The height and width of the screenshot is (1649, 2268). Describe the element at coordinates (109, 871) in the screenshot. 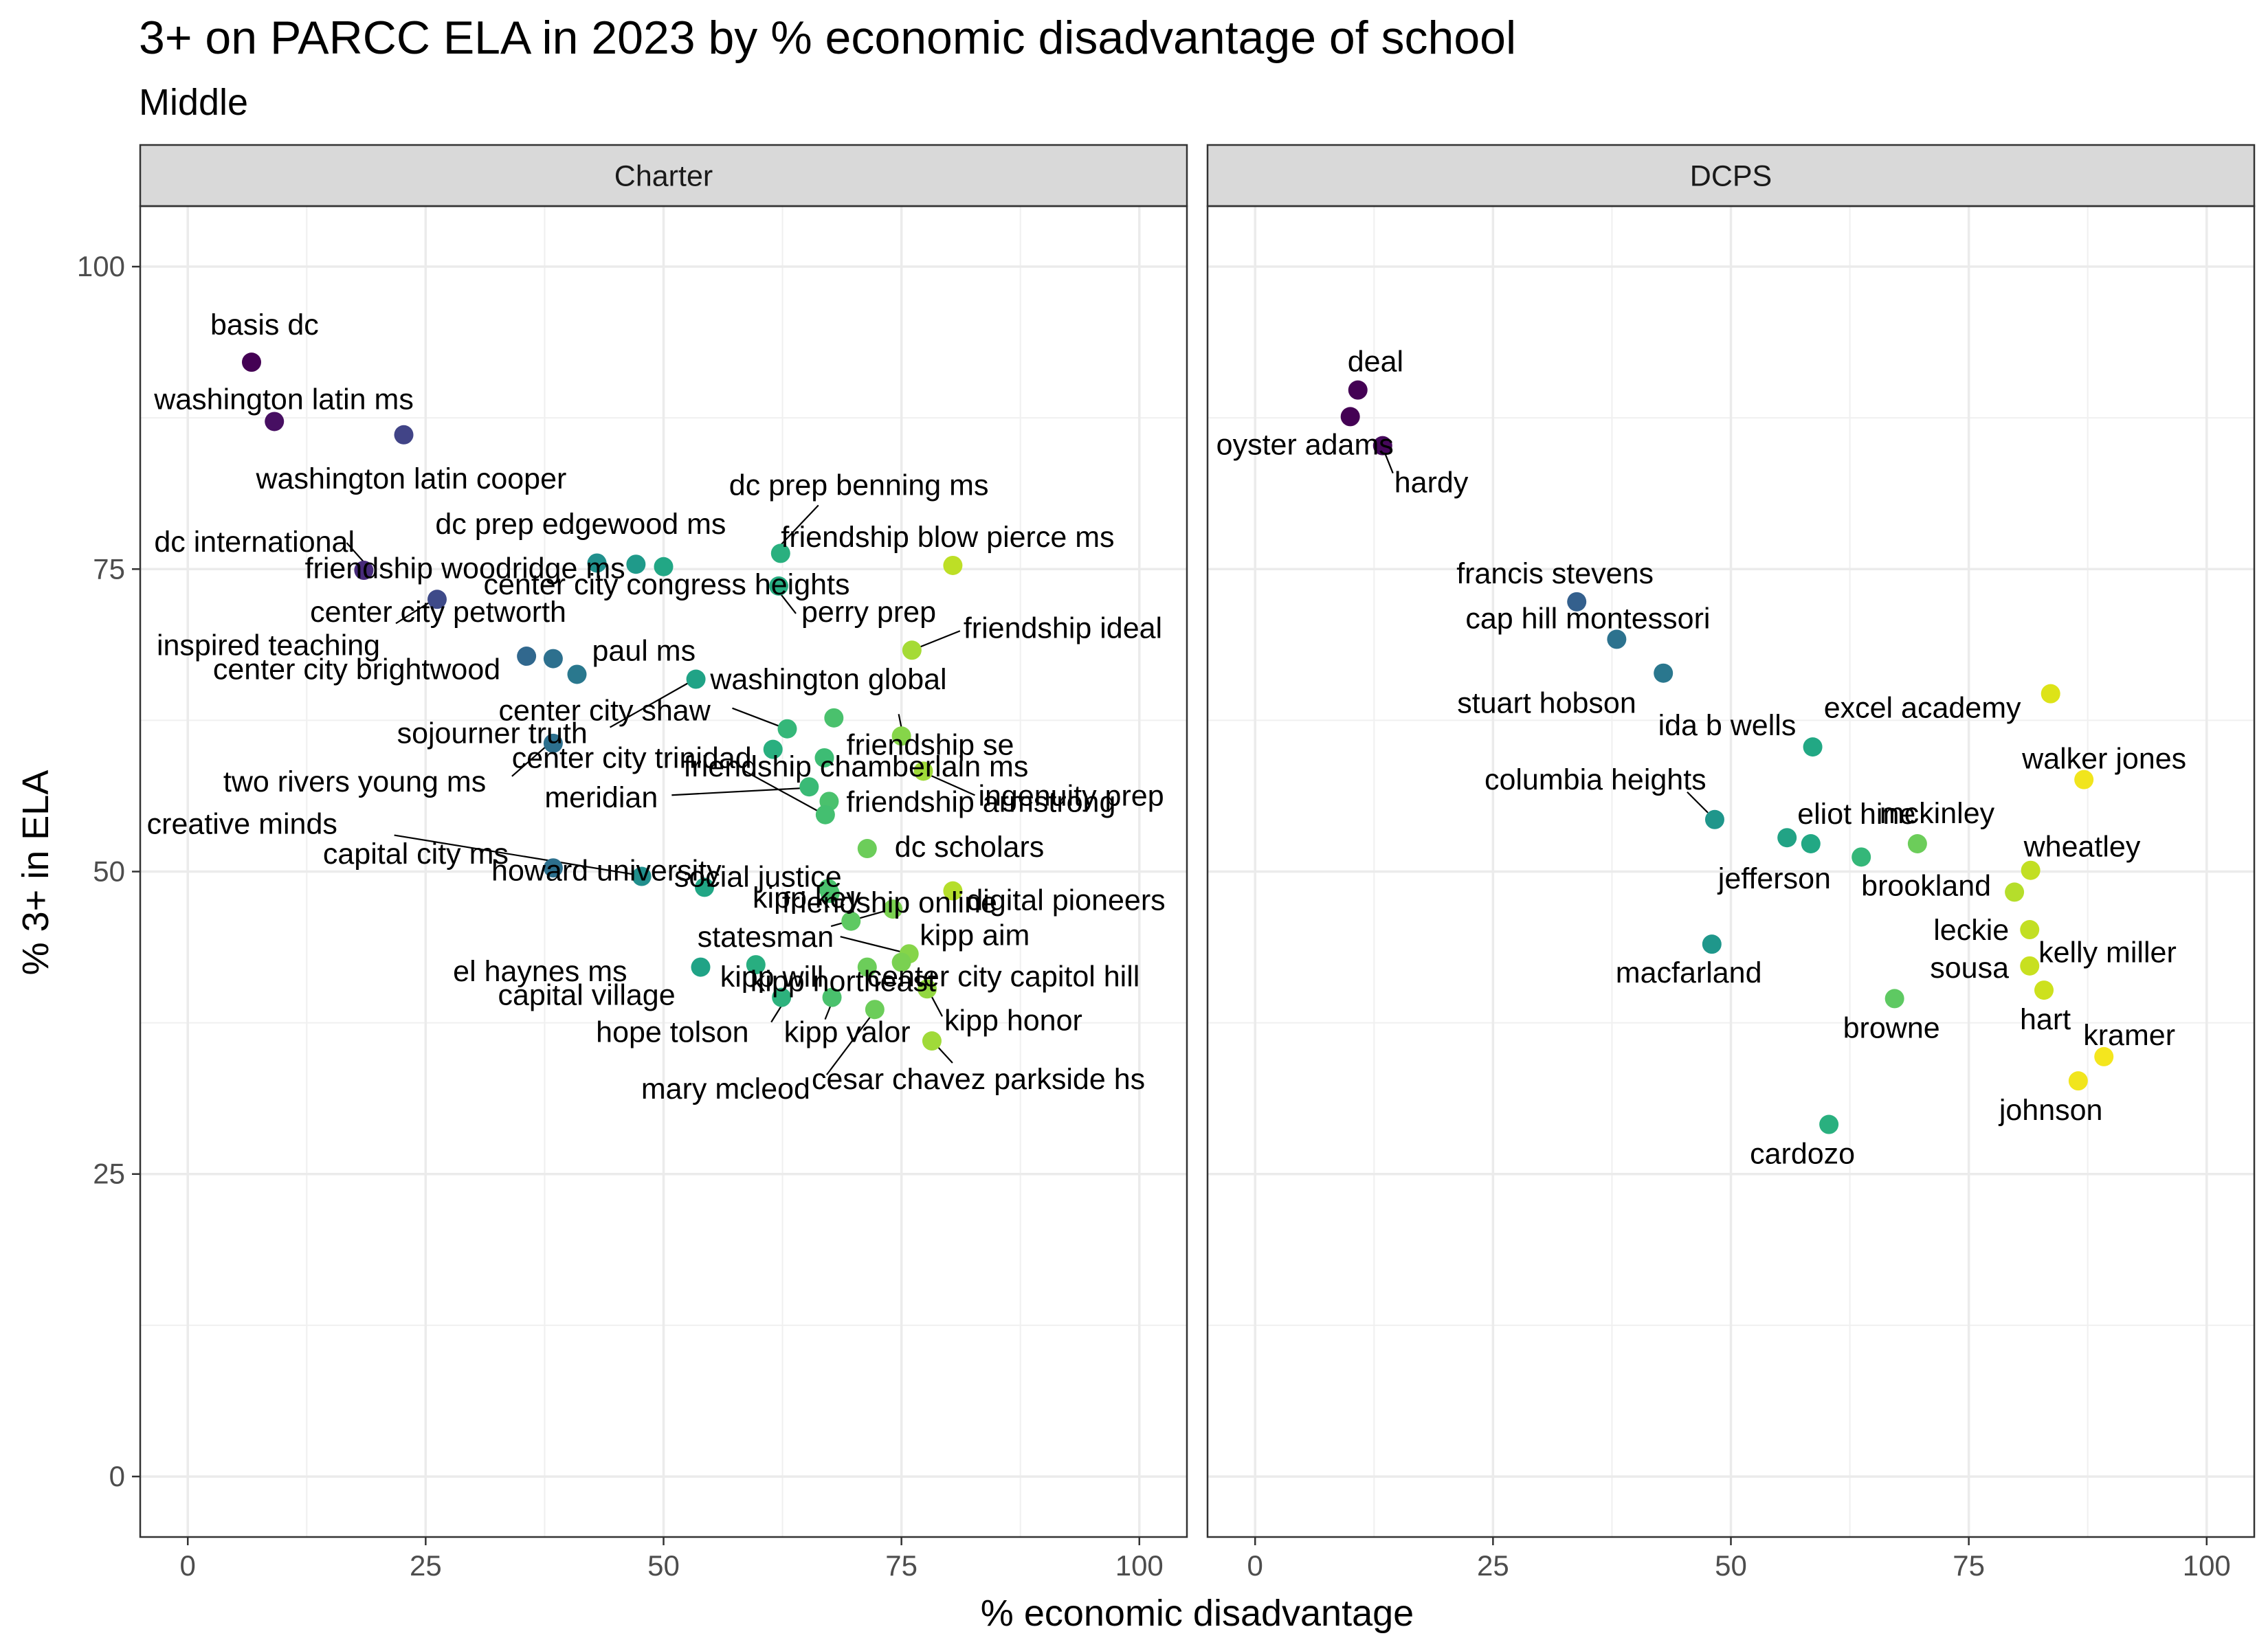

I see `y-tick-label: 50` at that location.